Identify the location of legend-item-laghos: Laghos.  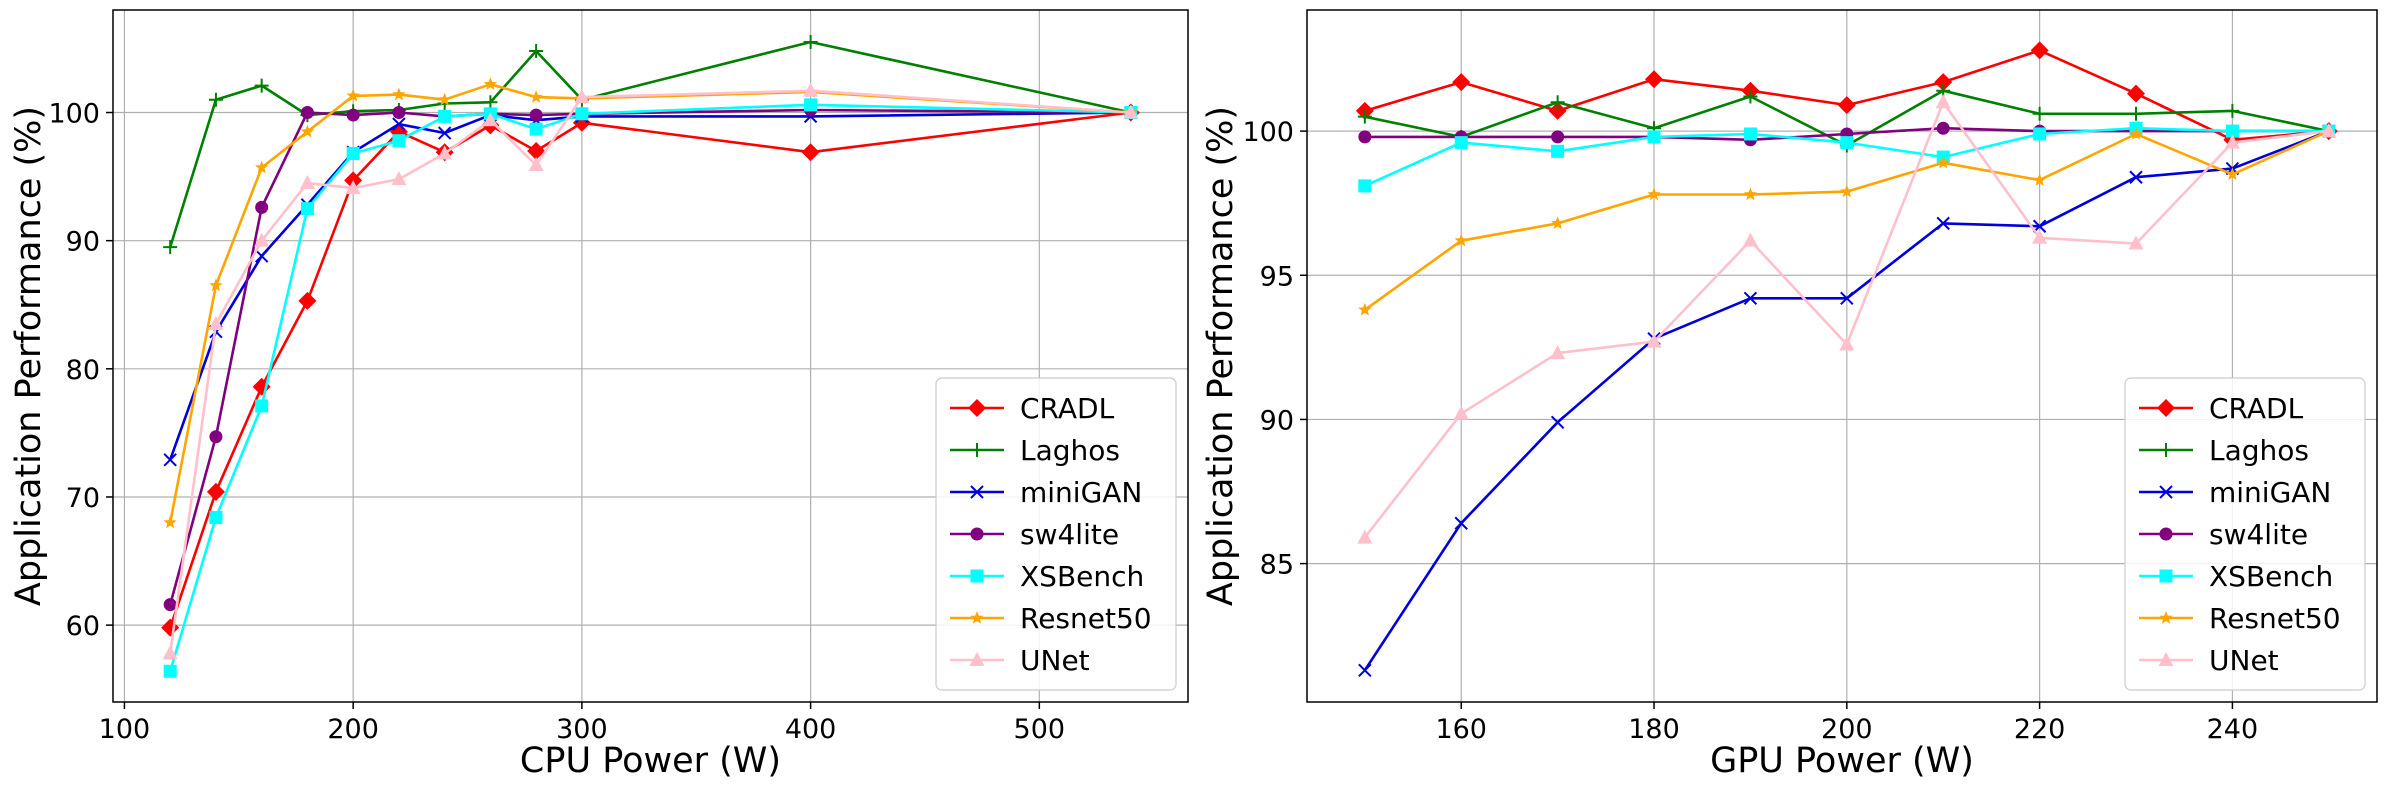
(1035, 450).